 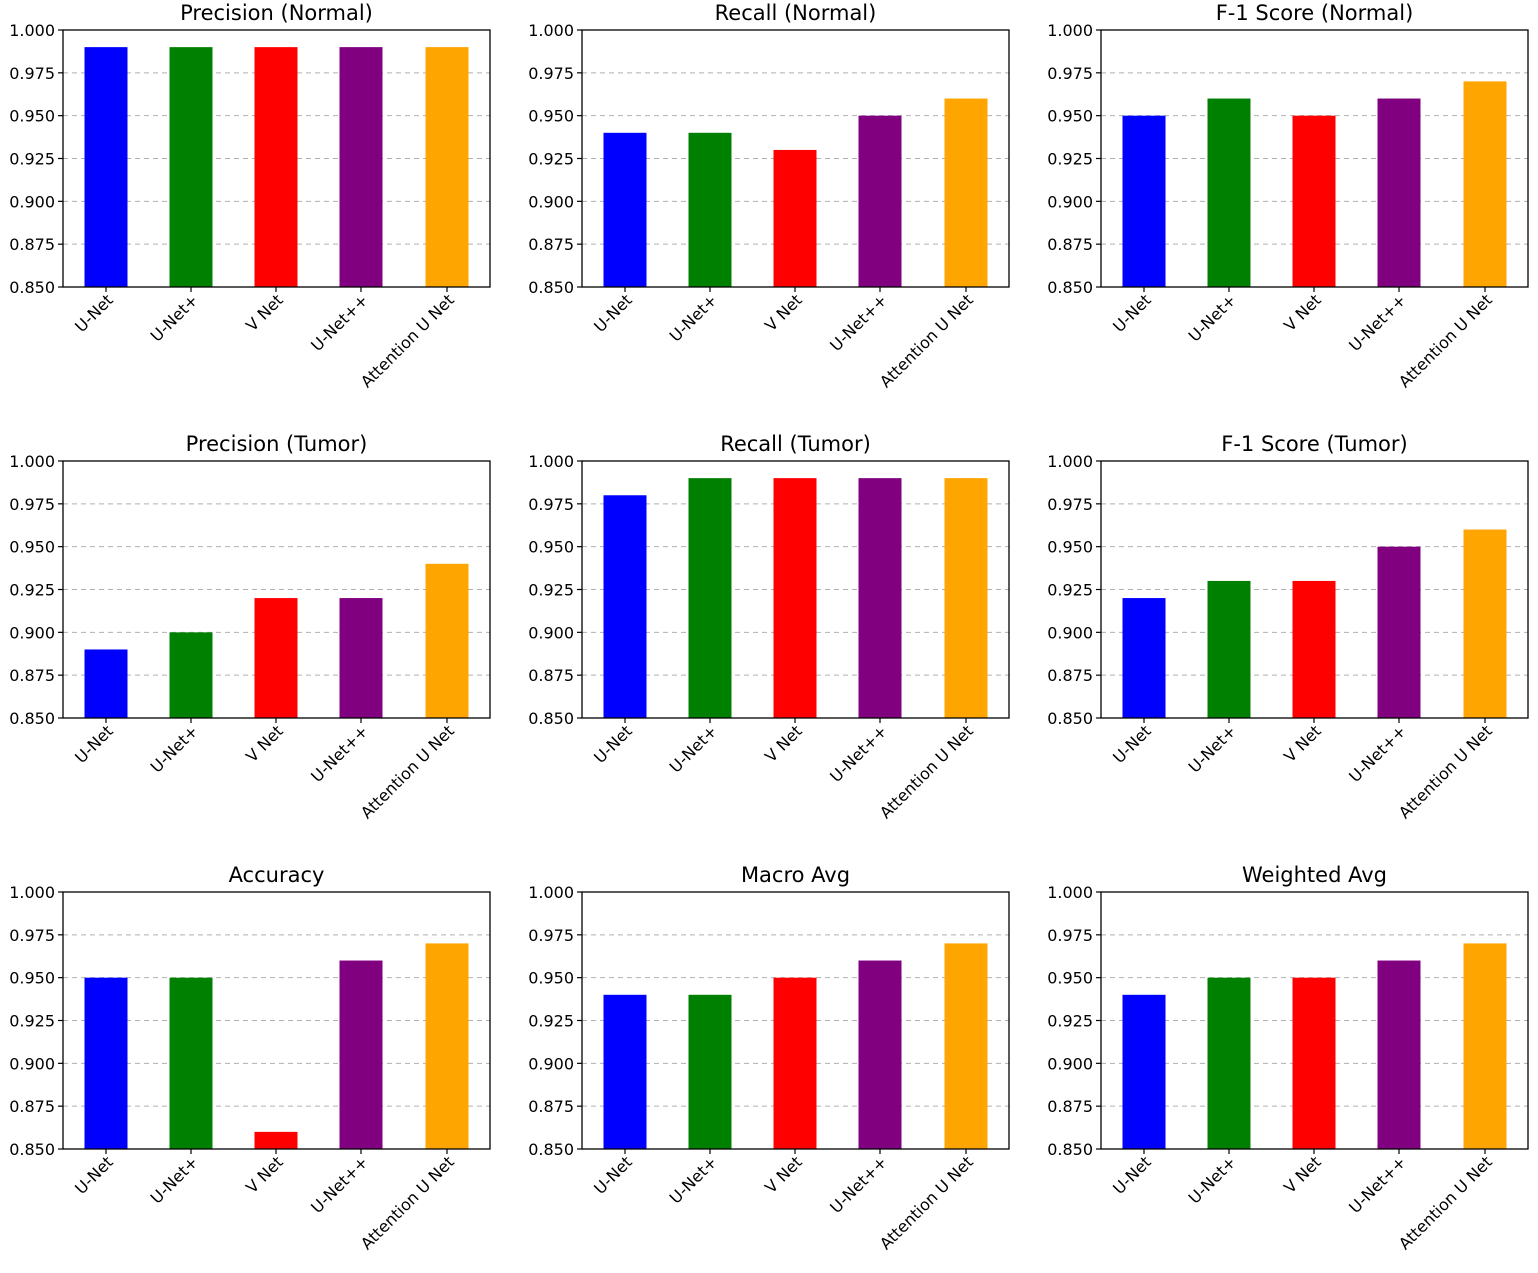 What do you see at coordinates (276, 13) in the screenshot?
I see `chart-title: Precision (Normal)` at bounding box center [276, 13].